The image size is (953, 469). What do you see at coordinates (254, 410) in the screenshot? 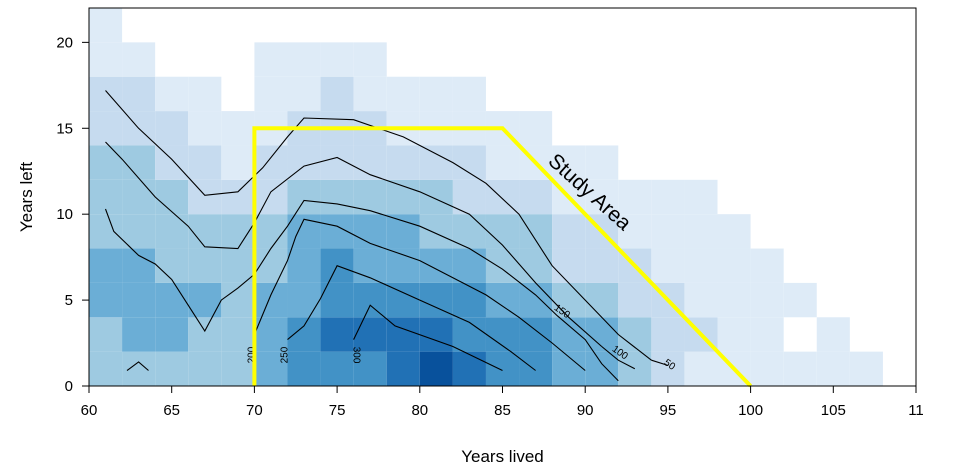
I see `x-tick-label: 70` at bounding box center [254, 410].